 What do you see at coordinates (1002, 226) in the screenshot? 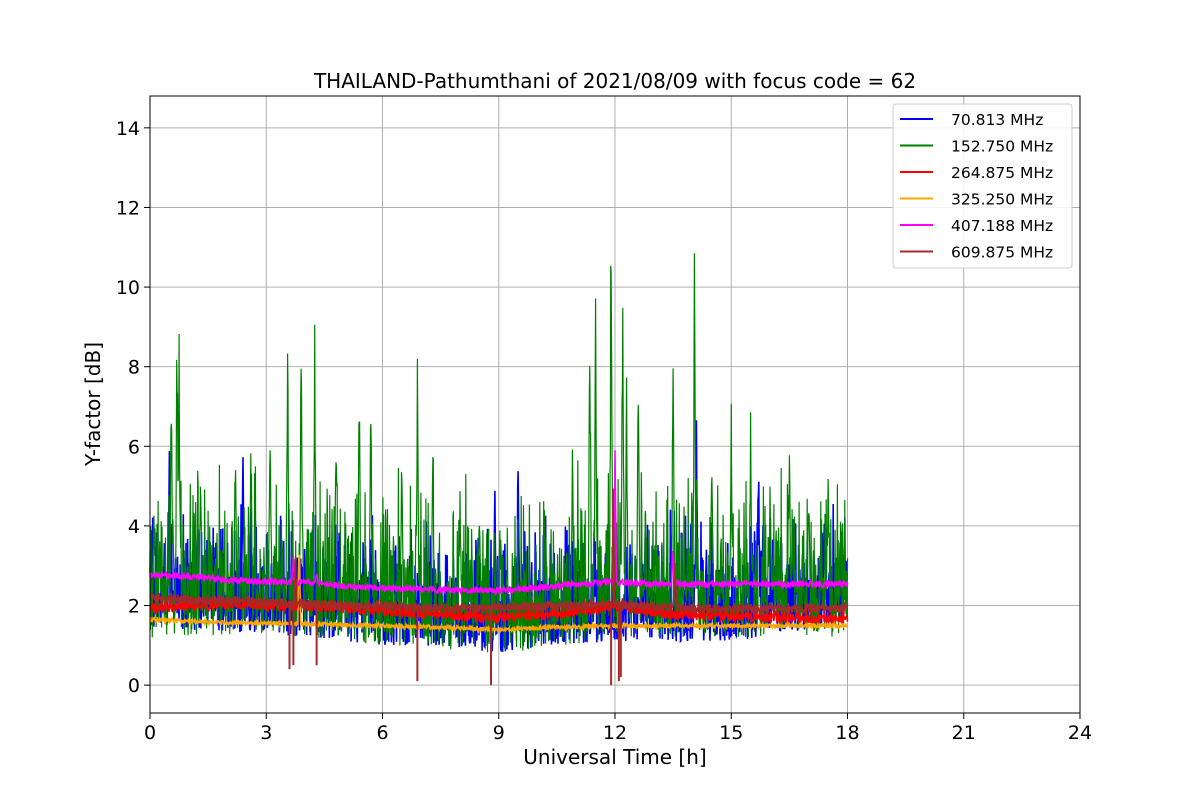
I see `legend-entry-label: 407.188 MHz` at bounding box center [1002, 226].